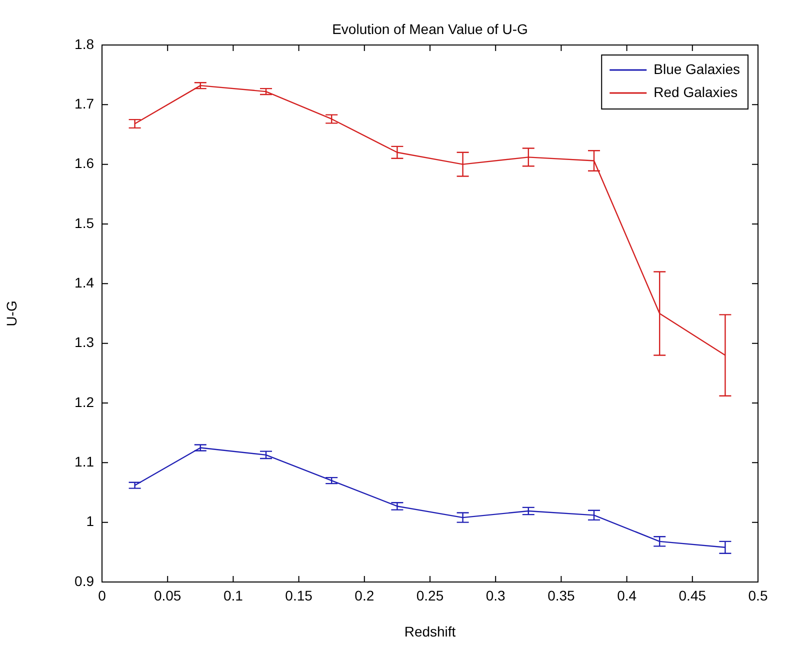 The width and height of the screenshot is (785, 645). I want to click on y-tick-label: 1.1, so click(84, 462).